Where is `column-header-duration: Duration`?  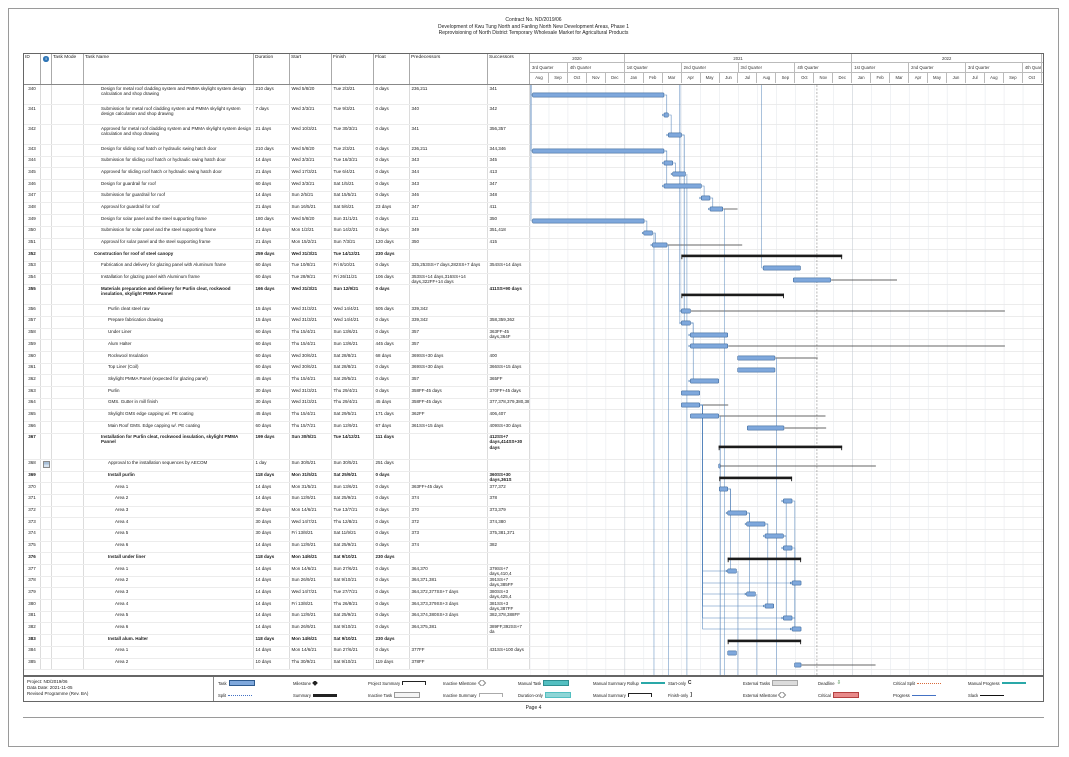
column-header-duration: Duration is located at coordinates (272, 69).